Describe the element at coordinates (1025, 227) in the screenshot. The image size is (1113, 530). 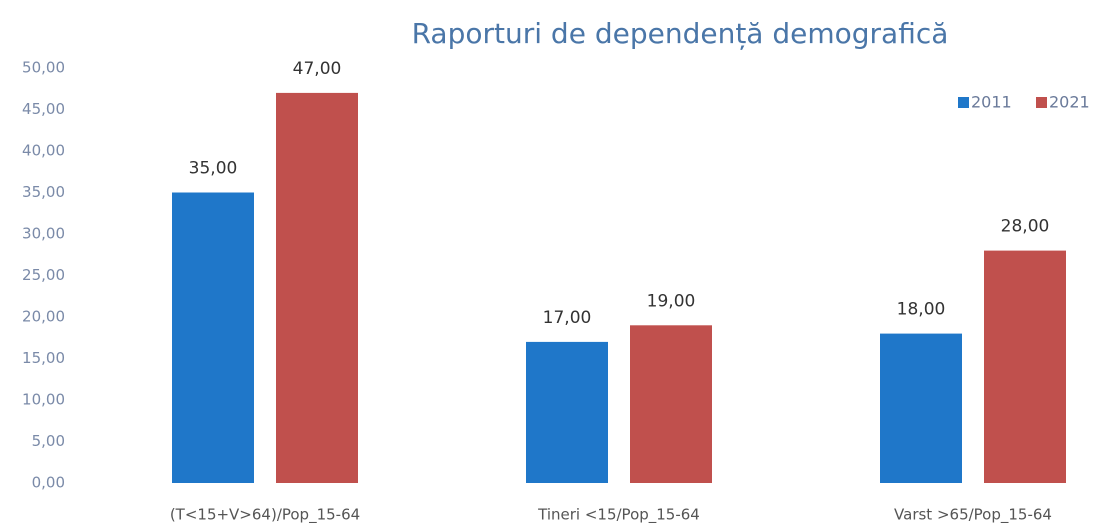
I see `value-label: 28,00` at that location.